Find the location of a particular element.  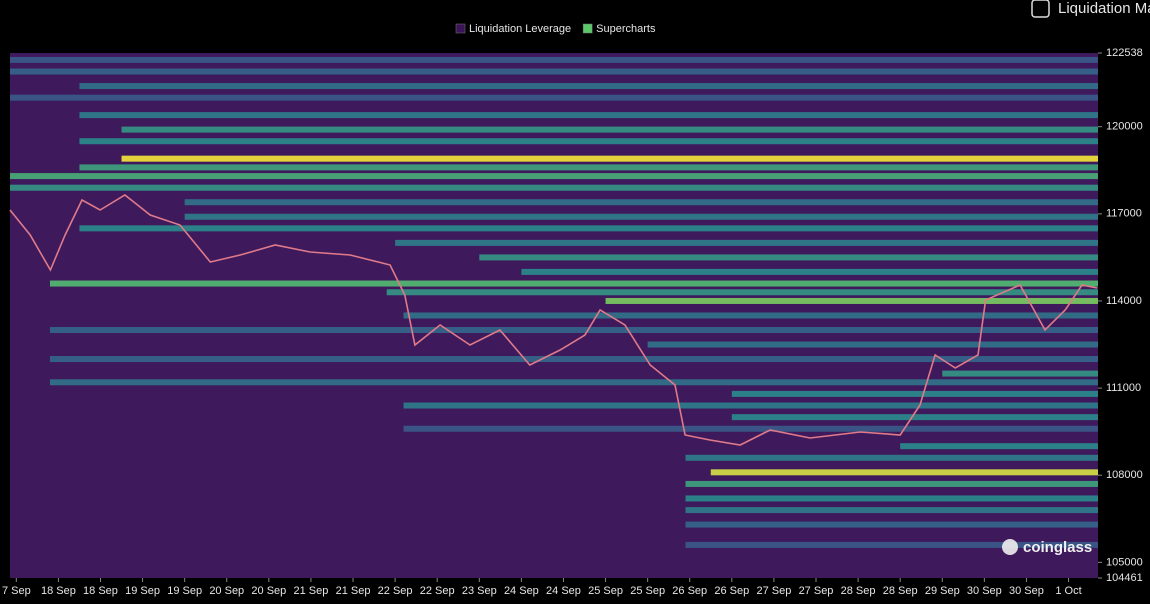

x-tick-label: 1 Oct is located at coordinates (1068, 591).